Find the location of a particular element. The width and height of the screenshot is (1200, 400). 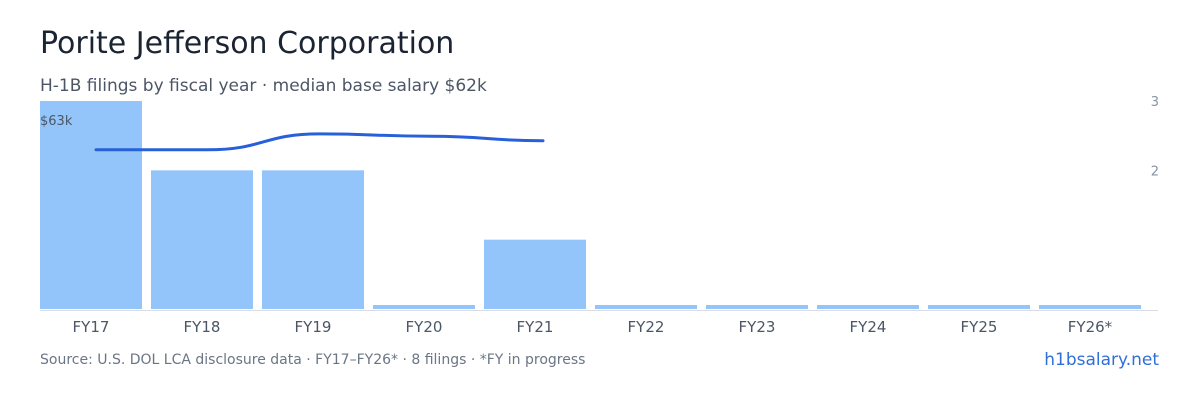

x-tick-label: FY21 is located at coordinates (535, 327).